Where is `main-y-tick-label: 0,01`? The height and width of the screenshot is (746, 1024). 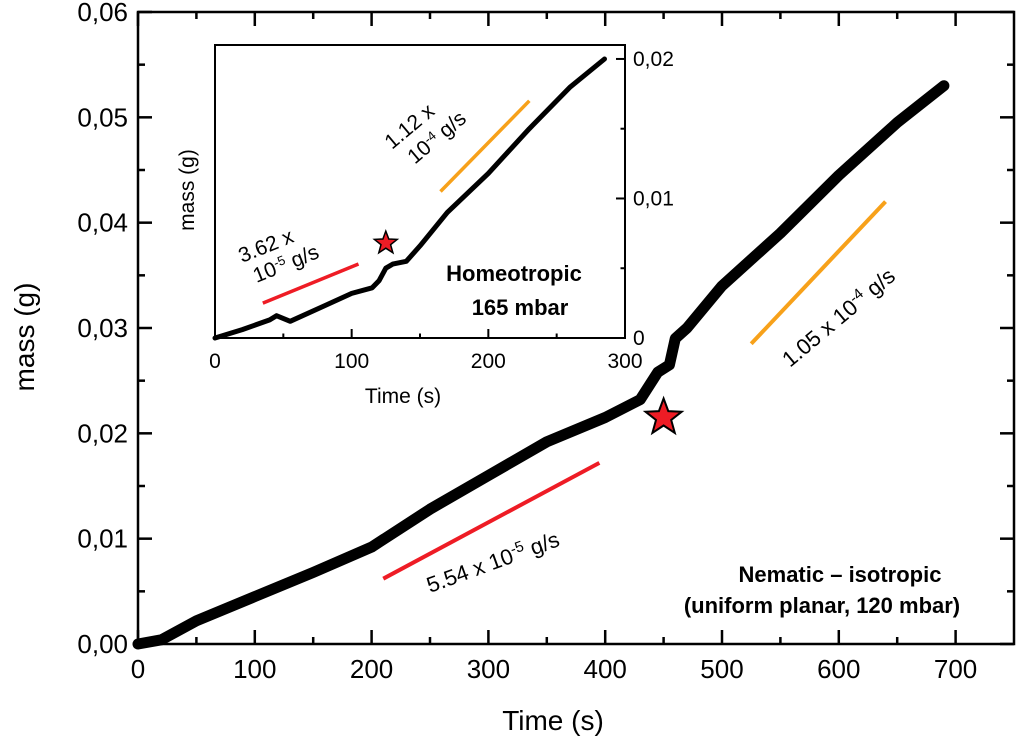
main-y-tick-label: 0,01 is located at coordinates (102, 539).